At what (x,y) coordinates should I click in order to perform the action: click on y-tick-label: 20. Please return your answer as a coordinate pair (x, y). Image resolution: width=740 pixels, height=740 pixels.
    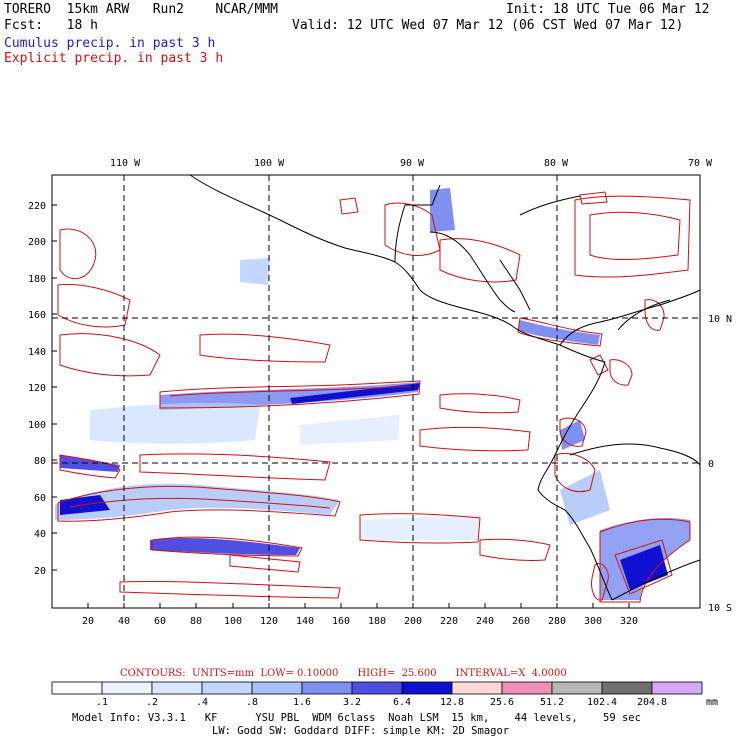
    Looking at the image, I should click on (40, 571).